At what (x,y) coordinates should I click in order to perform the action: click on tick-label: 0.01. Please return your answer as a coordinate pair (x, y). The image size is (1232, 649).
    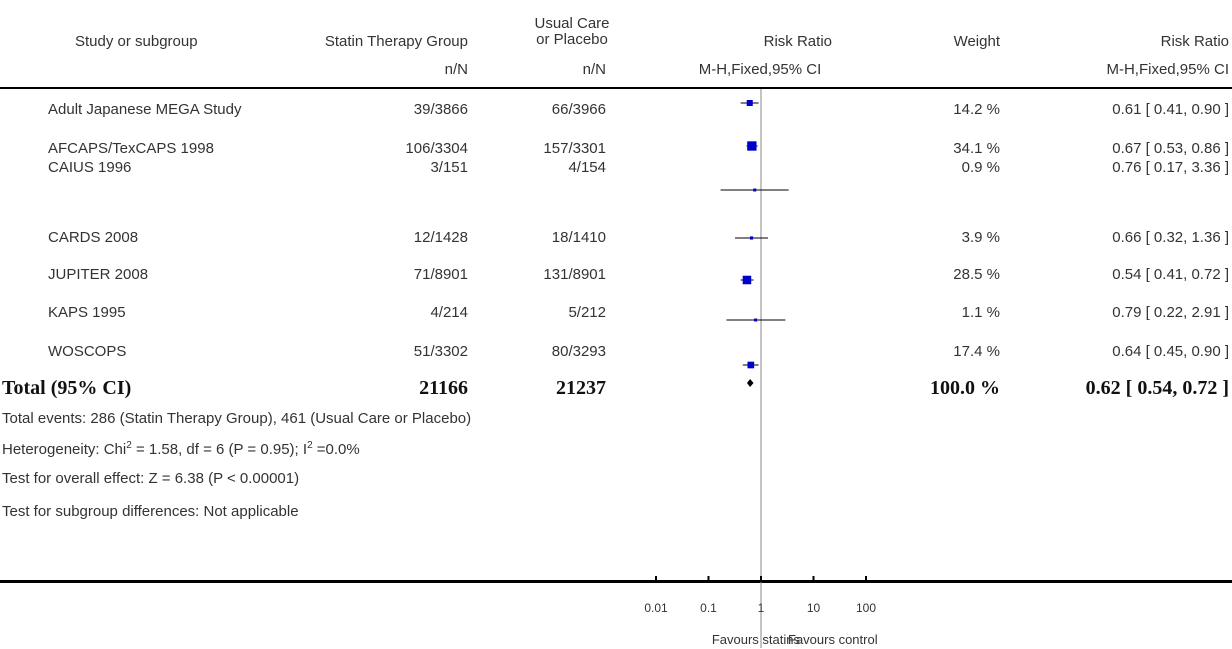
    Looking at the image, I should click on (656, 608).